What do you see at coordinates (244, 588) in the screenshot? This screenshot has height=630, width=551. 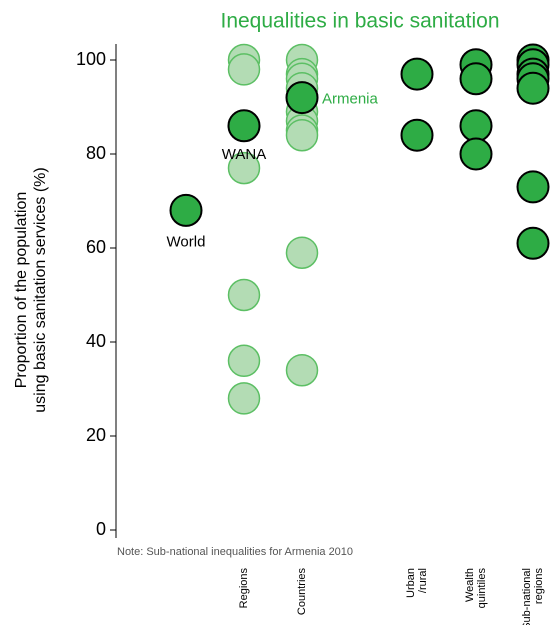 I see `x-tick-label: Regions` at bounding box center [244, 588].